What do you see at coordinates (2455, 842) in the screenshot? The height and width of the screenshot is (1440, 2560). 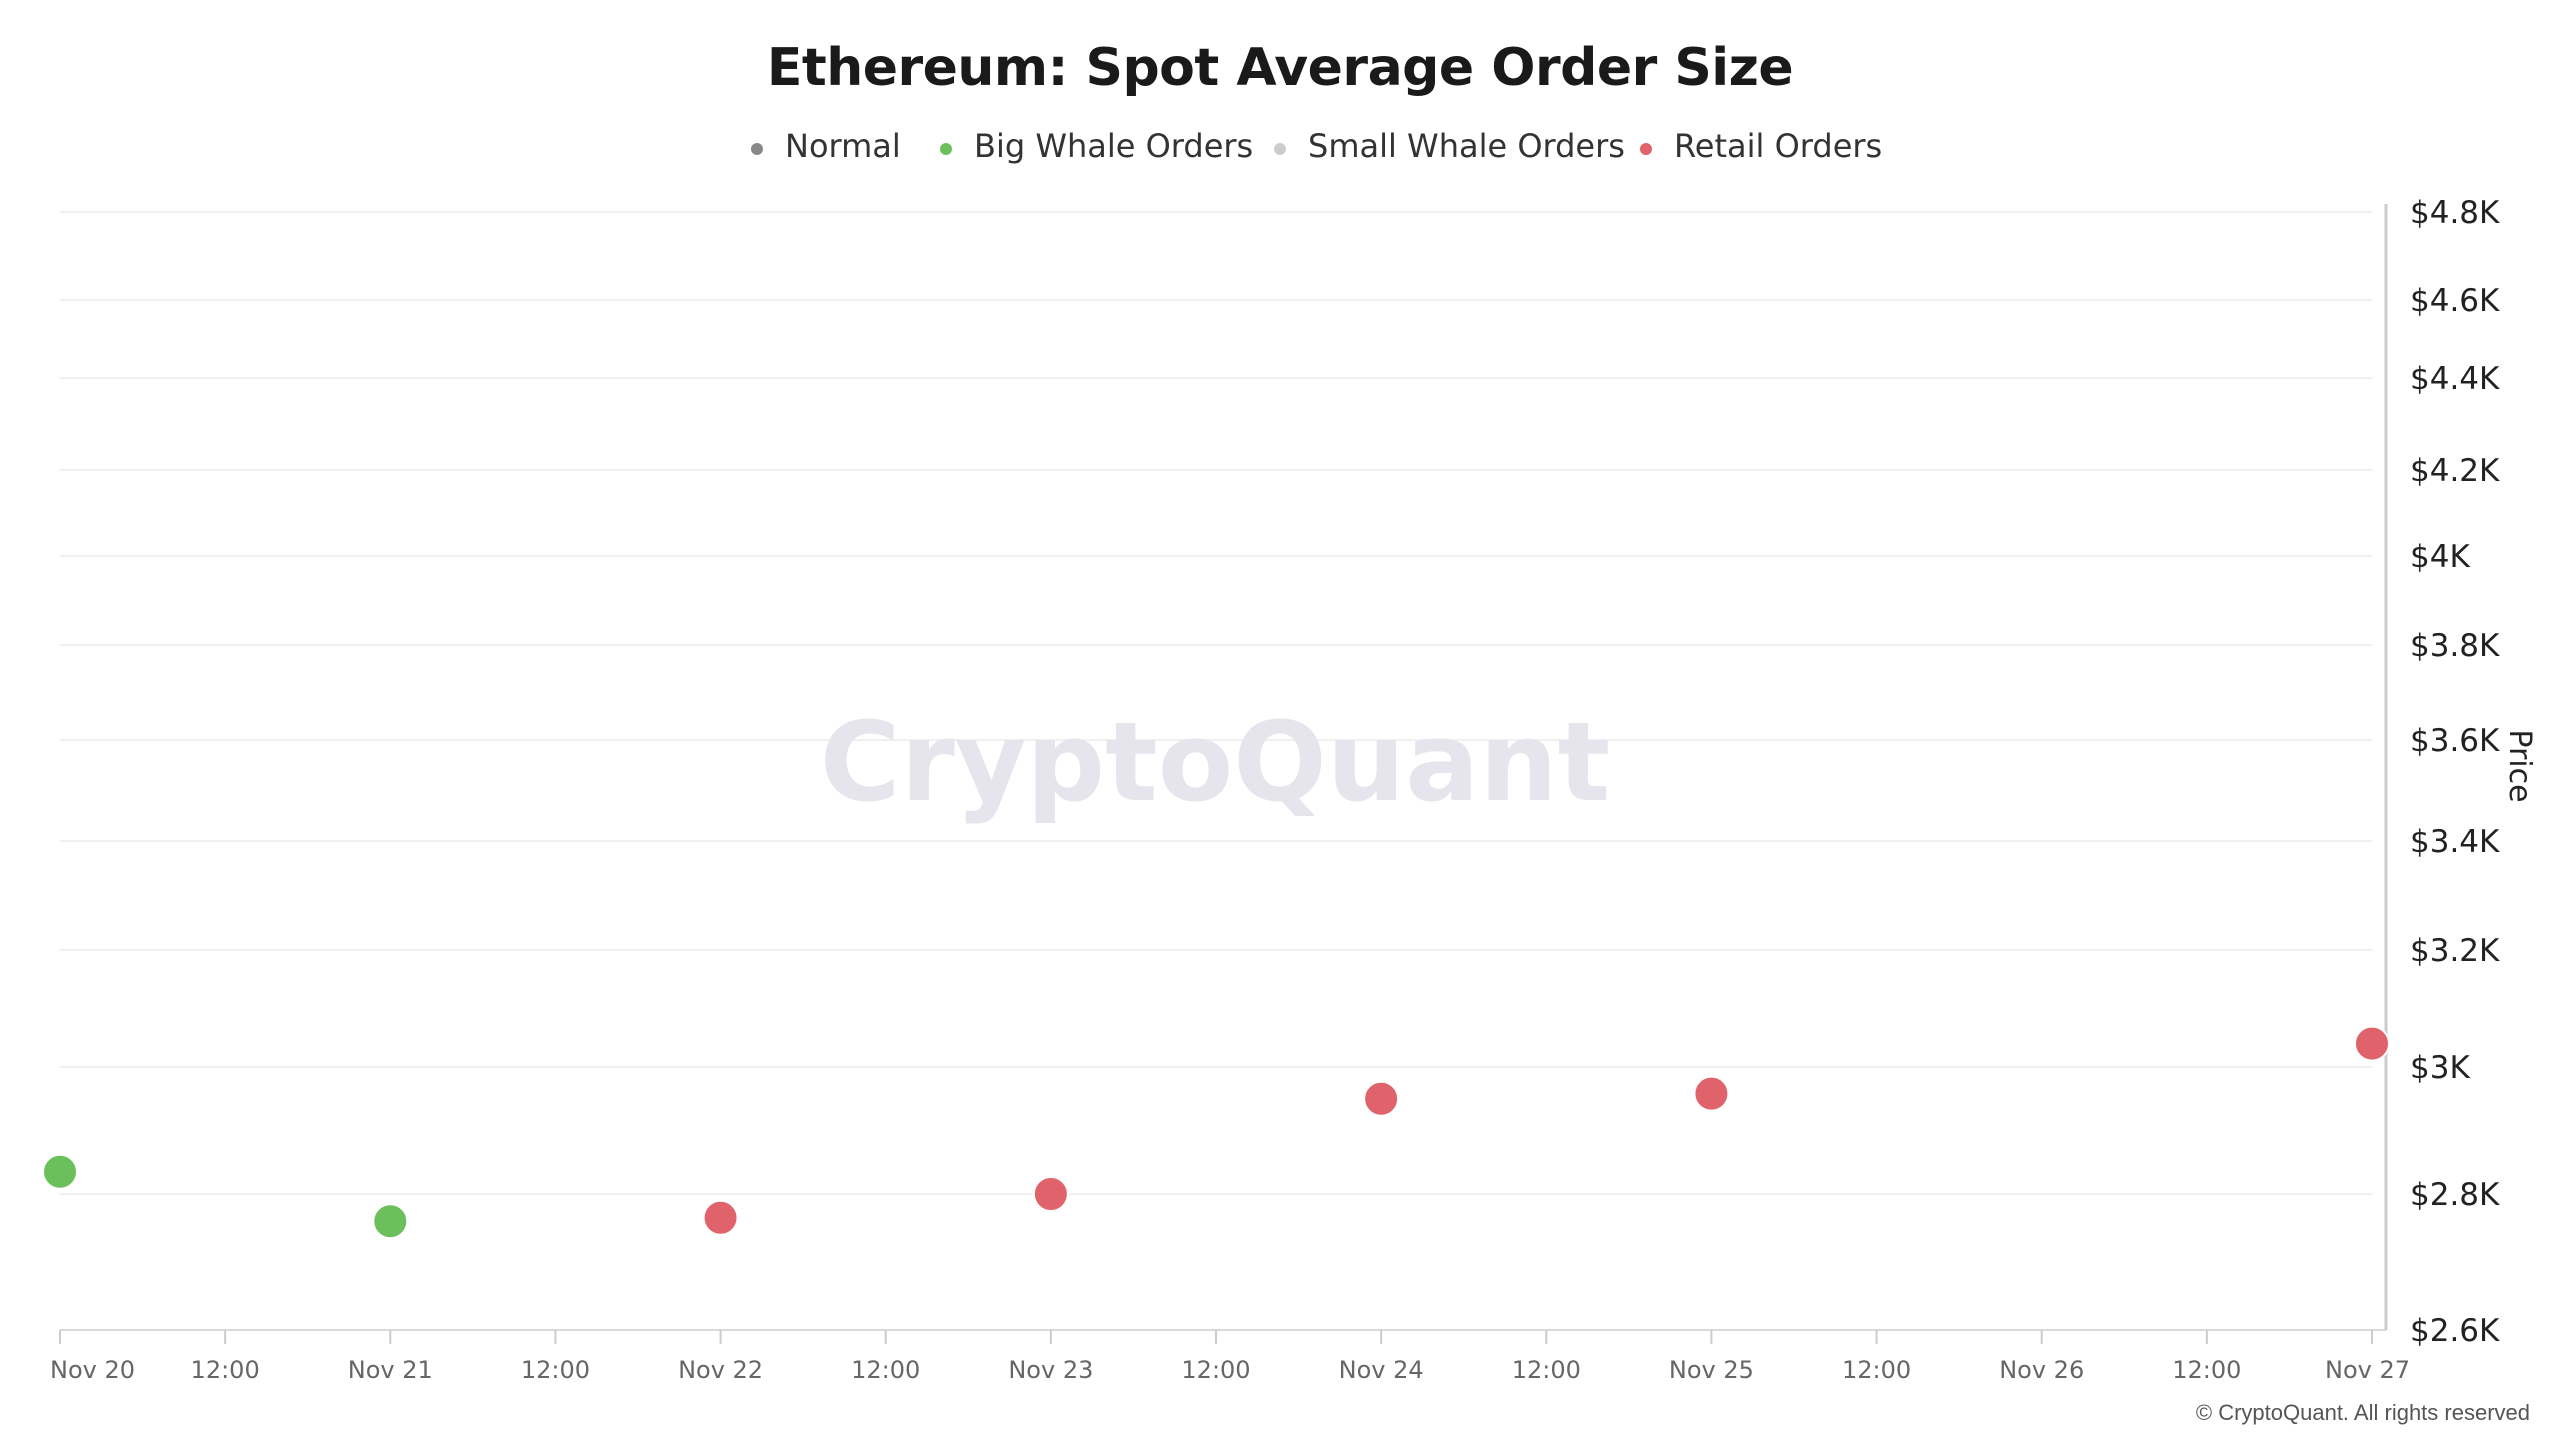 I see `y-tick-label-4: $3.4K` at bounding box center [2455, 842].